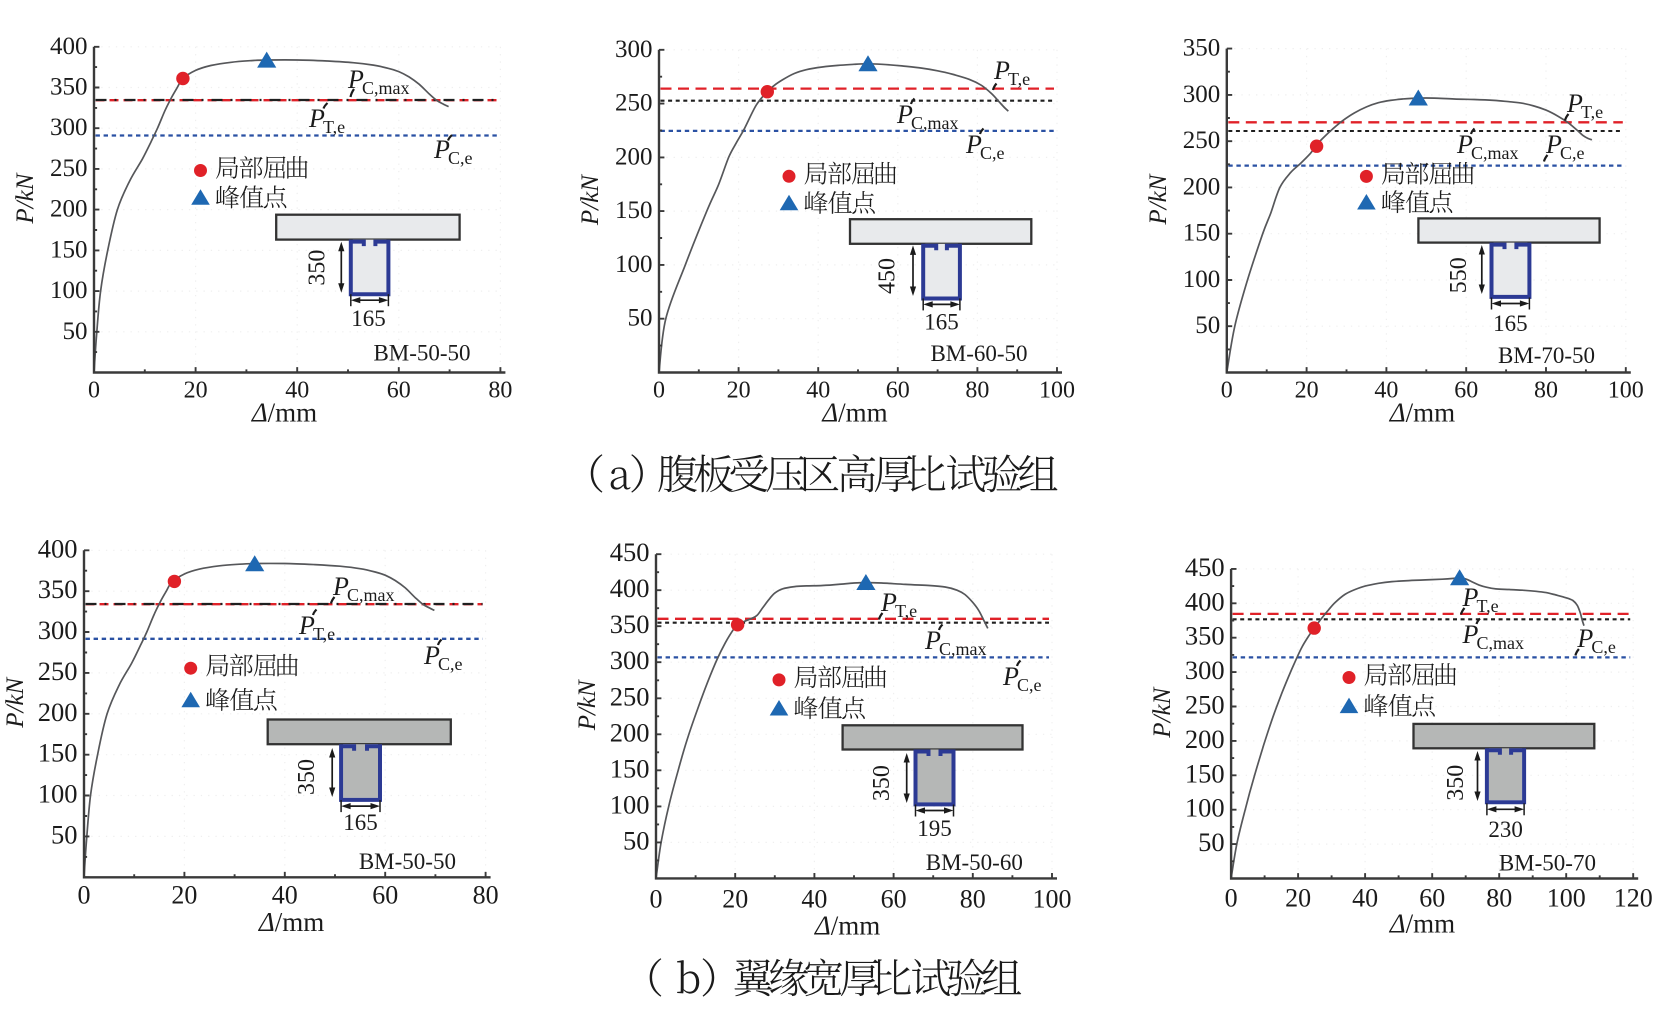 The width and height of the screenshot is (1660, 1023). I want to click on svg-text: BM-50-70, so click(1547, 863).